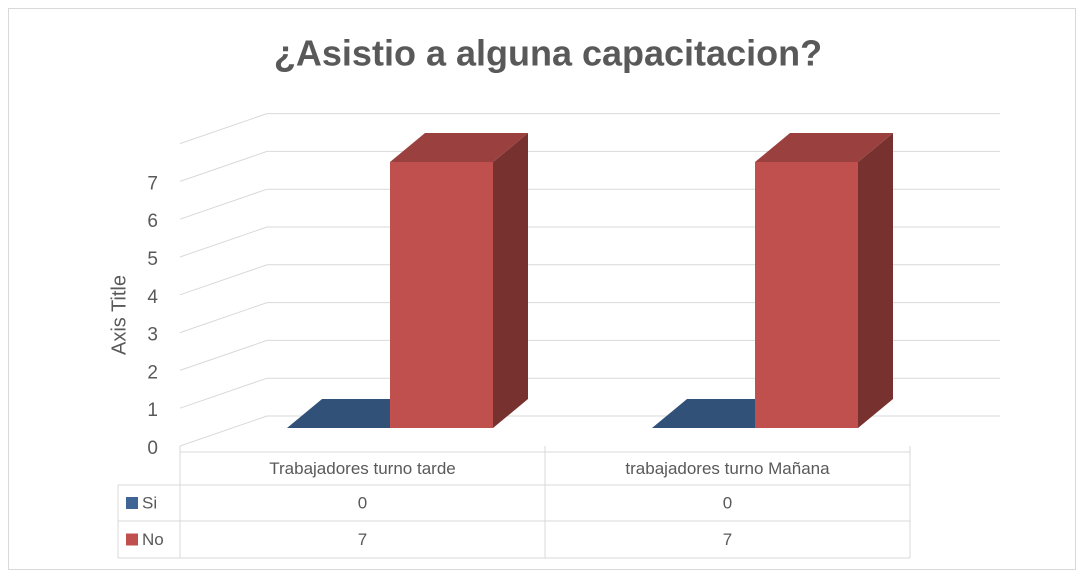 The width and height of the screenshot is (1084, 583). What do you see at coordinates (152, 448) in the screenshot?
I see `y-tick-label: 0` at bounding box center [152, 448].